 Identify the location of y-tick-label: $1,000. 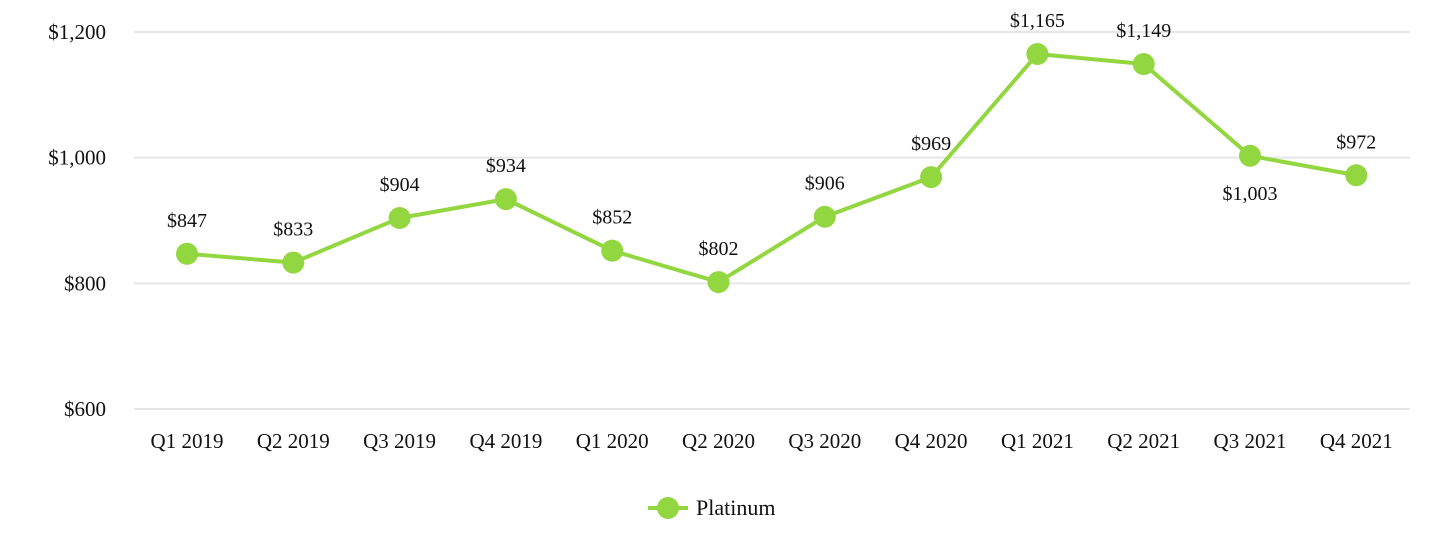
(77, 158).